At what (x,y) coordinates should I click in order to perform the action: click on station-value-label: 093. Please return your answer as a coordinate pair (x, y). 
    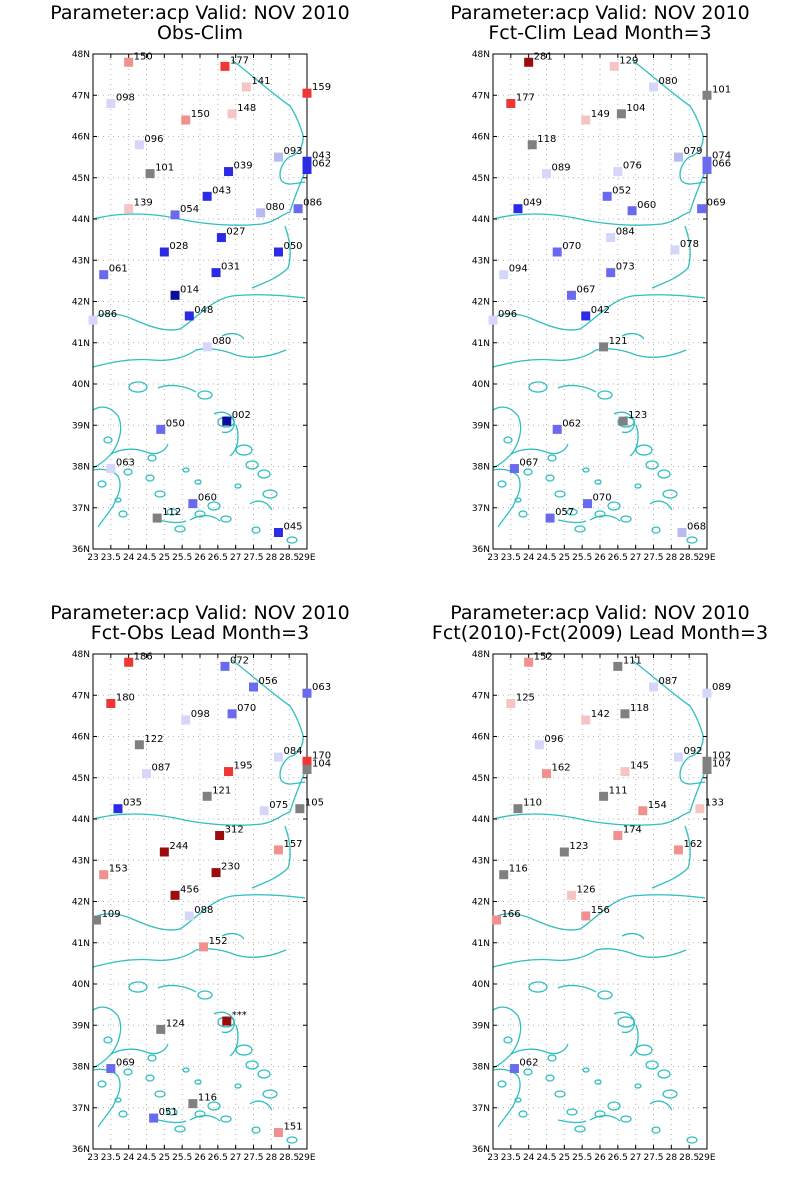
    Looking at the image, I should click on (292, 151).